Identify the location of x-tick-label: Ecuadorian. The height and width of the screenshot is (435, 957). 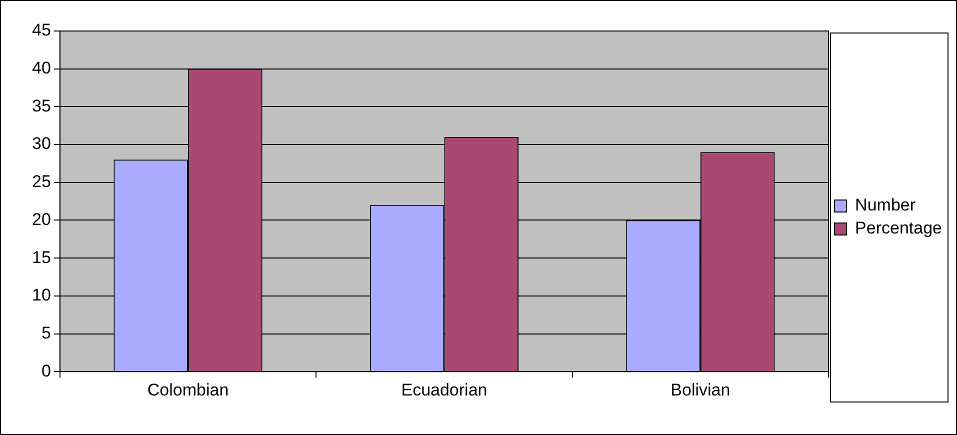
(444, 390).